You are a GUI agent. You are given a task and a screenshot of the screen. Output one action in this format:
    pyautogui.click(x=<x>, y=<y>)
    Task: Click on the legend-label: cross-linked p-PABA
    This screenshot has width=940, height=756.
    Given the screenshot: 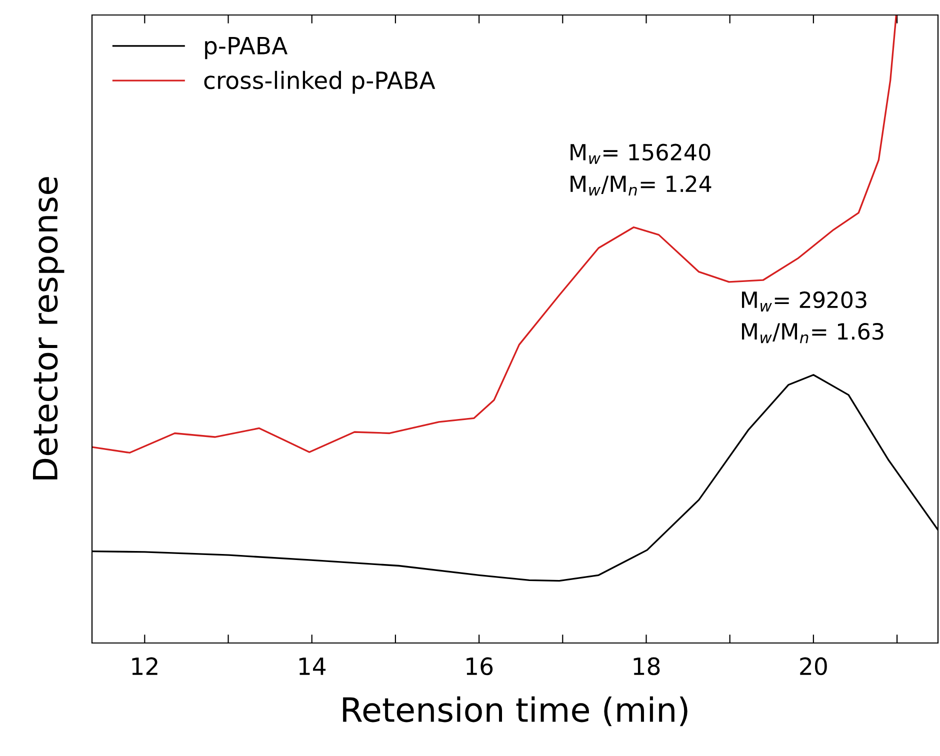 What is the action you would take?
    pyautogui.click(x=320, y=82)
    